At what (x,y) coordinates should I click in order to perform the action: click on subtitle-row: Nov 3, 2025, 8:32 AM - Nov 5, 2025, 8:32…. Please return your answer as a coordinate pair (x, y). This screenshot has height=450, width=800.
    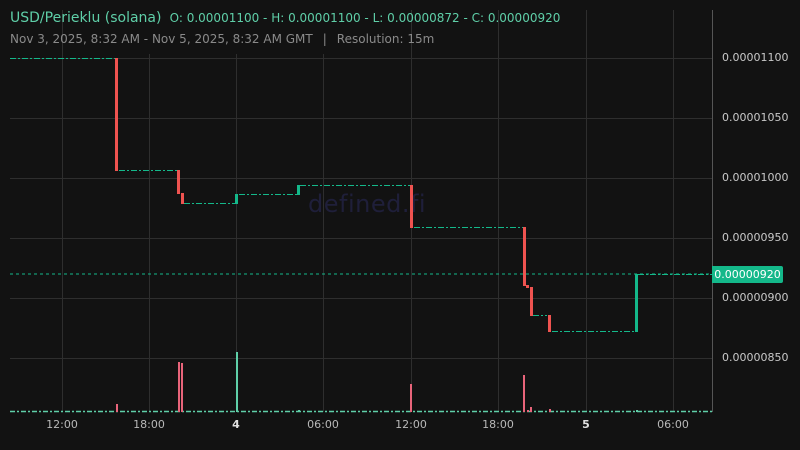
    Looking at the image, I should click on (285, 39).